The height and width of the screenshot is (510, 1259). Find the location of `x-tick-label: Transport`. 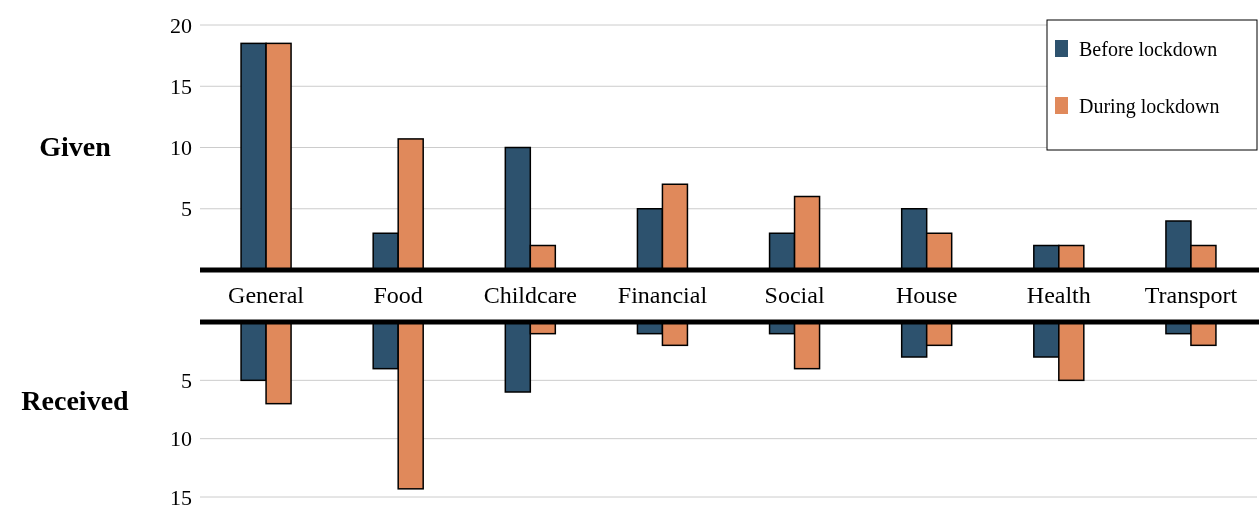

x-tick-label: Transport is located at coordinates (1191, 295).